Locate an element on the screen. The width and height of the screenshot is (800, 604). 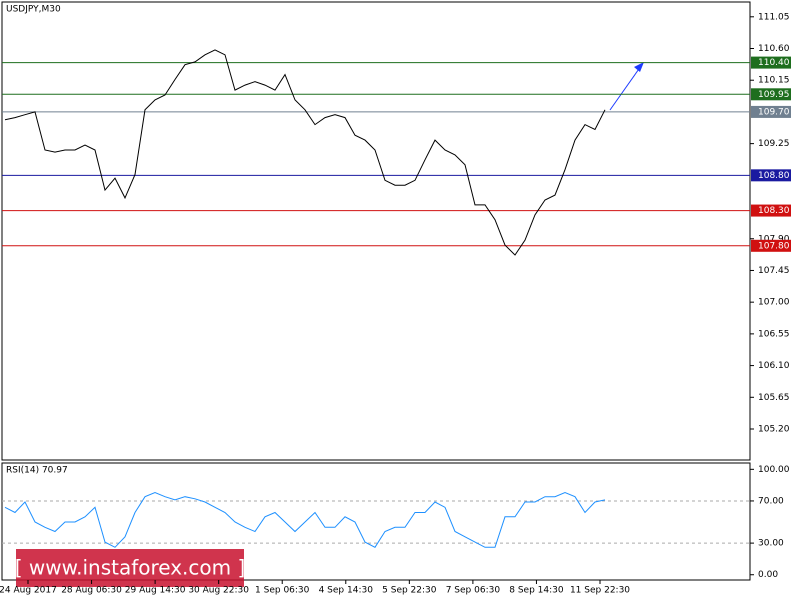
x-tick-label: 30 Aug 22:30 is located at coordinates (218, 591).